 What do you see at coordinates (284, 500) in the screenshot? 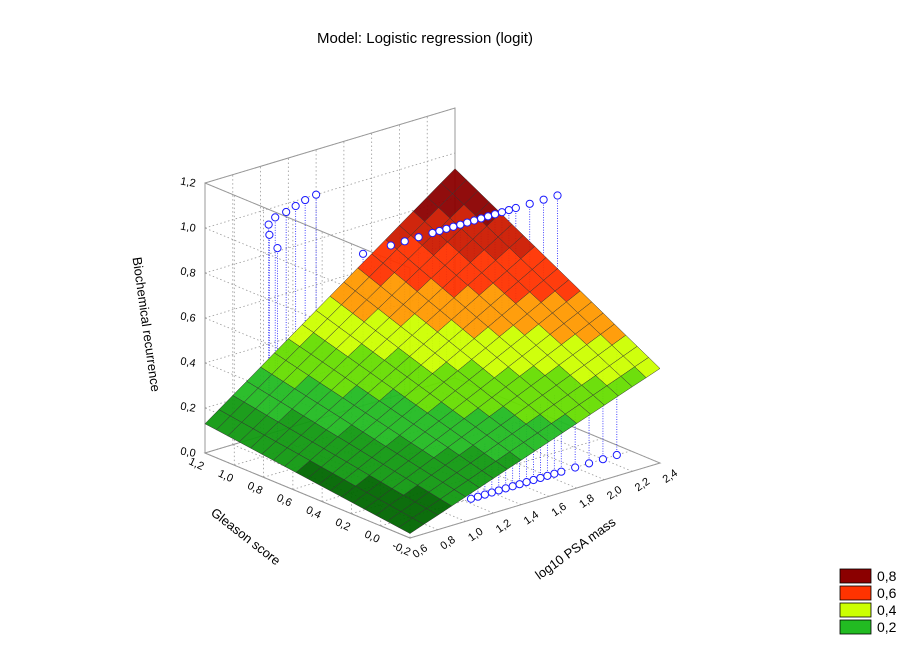
I see `y-tick-label: 0,6` at bounding box center [284, 500].